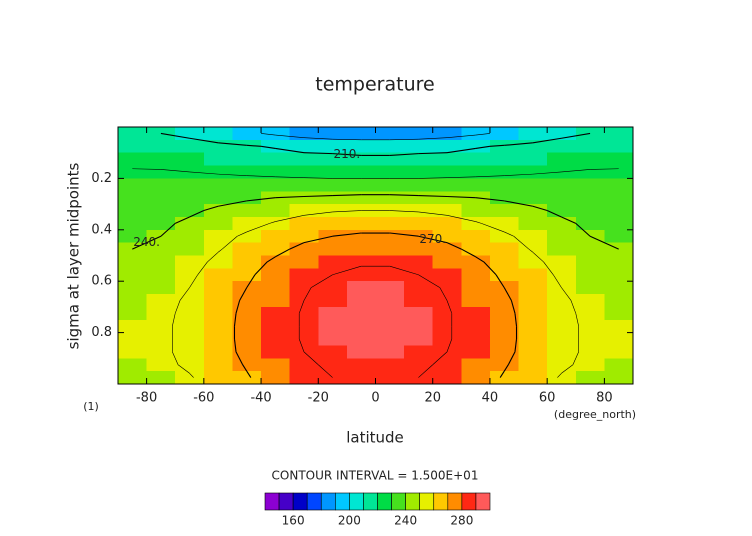 The image size is (752, 536). What do you see at coordinates (347, 154) in the screenshot?
I see `contour-label: 210.` at bounding box center [347, 154].